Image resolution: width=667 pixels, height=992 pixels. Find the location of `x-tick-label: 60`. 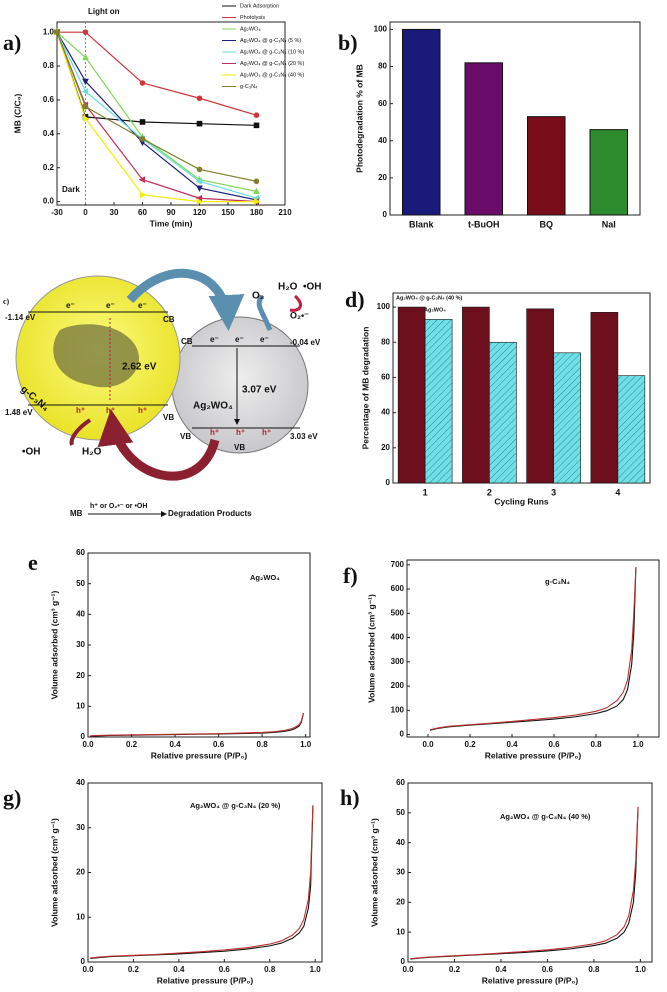

x-tick-label: 60 is located at coordinates (142, 212).